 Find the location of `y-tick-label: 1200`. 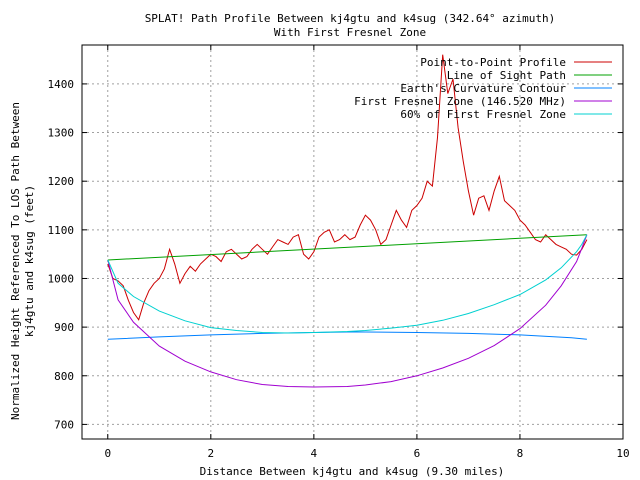

y-tick-label: 1200 is located at coordinates (61, 181).